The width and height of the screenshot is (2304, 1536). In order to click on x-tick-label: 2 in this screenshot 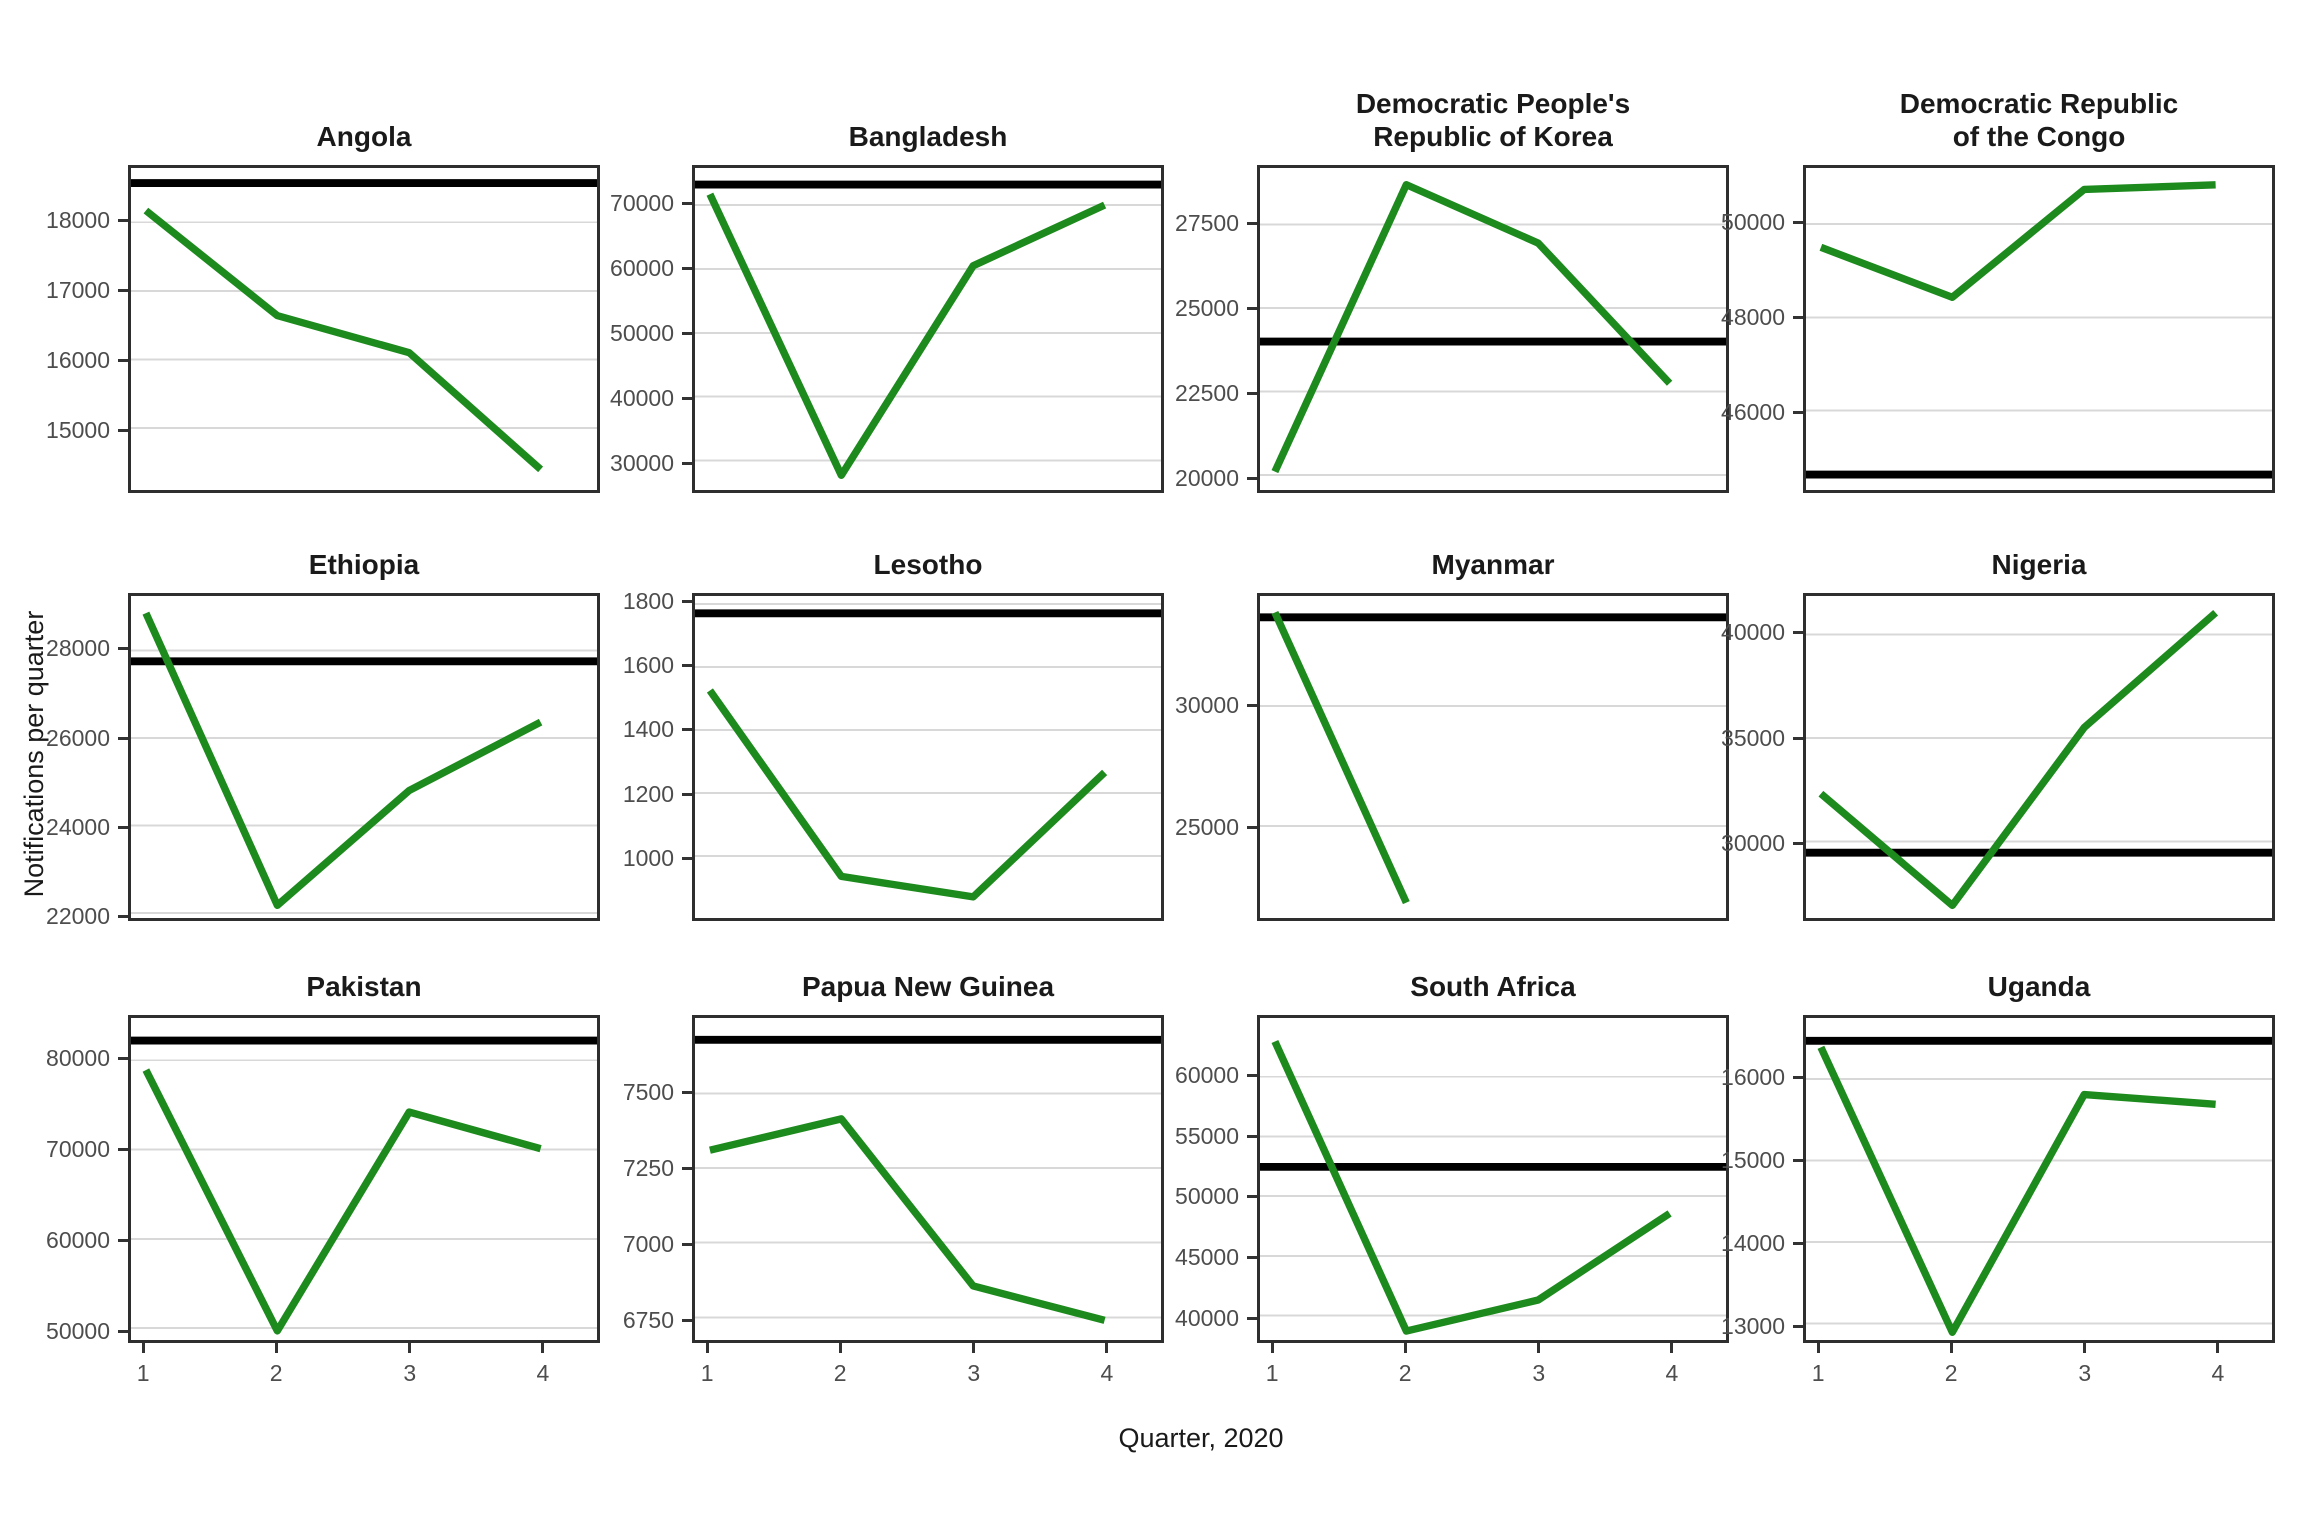, I will do `click(1951, 1373)`.